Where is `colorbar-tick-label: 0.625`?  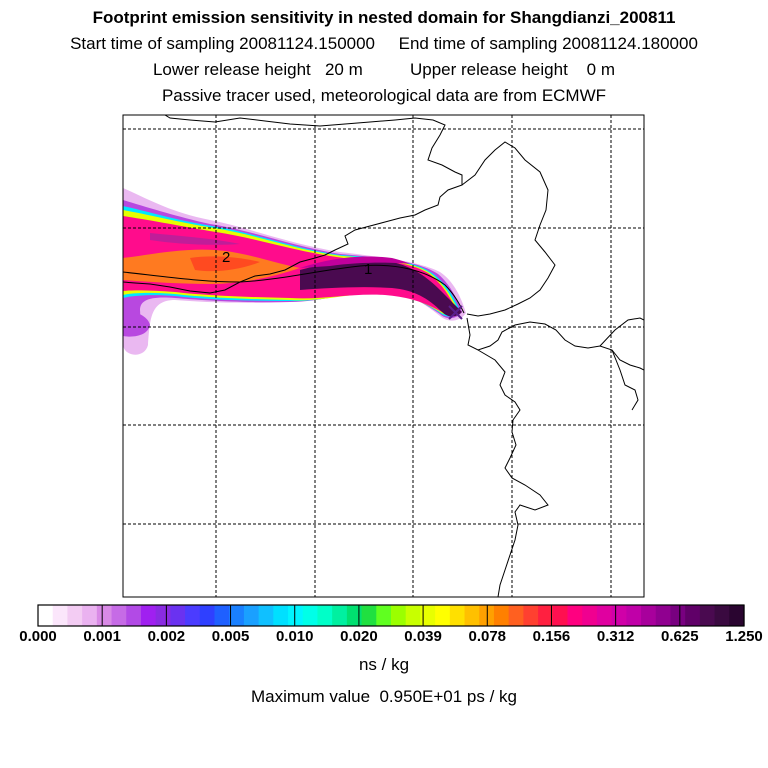 colorbar-tick-label: 0.625 is located at coordinates (680, 636).